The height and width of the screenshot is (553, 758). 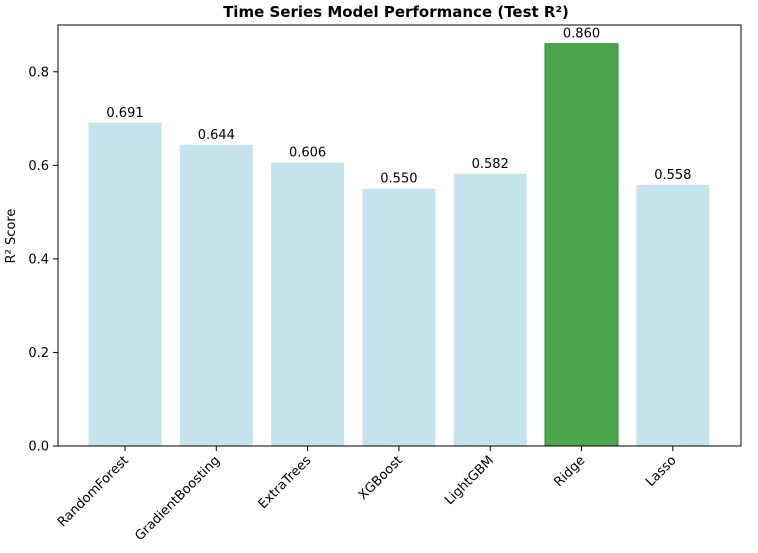 What do you see at coordinates (490, 309) in the screenshot?
I see `bar-lightgbm` at bounding box center [490, 309].